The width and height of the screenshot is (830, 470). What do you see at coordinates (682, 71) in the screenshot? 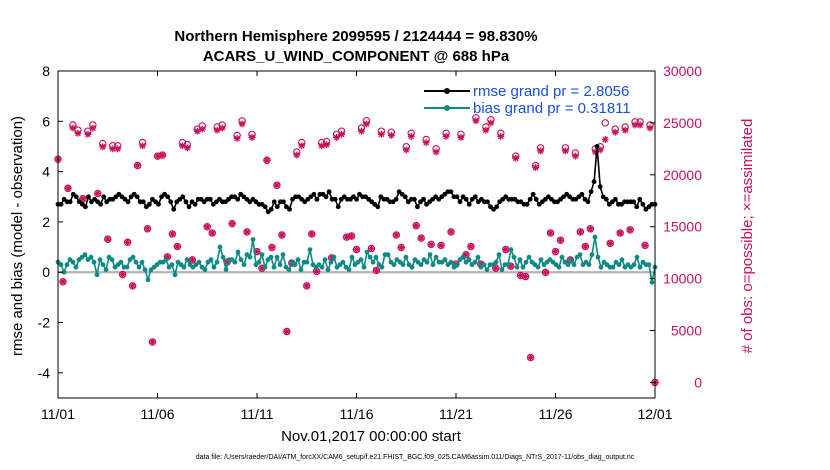
I see `y-right-tick-label: 30000` at bounding box center [682, 71].